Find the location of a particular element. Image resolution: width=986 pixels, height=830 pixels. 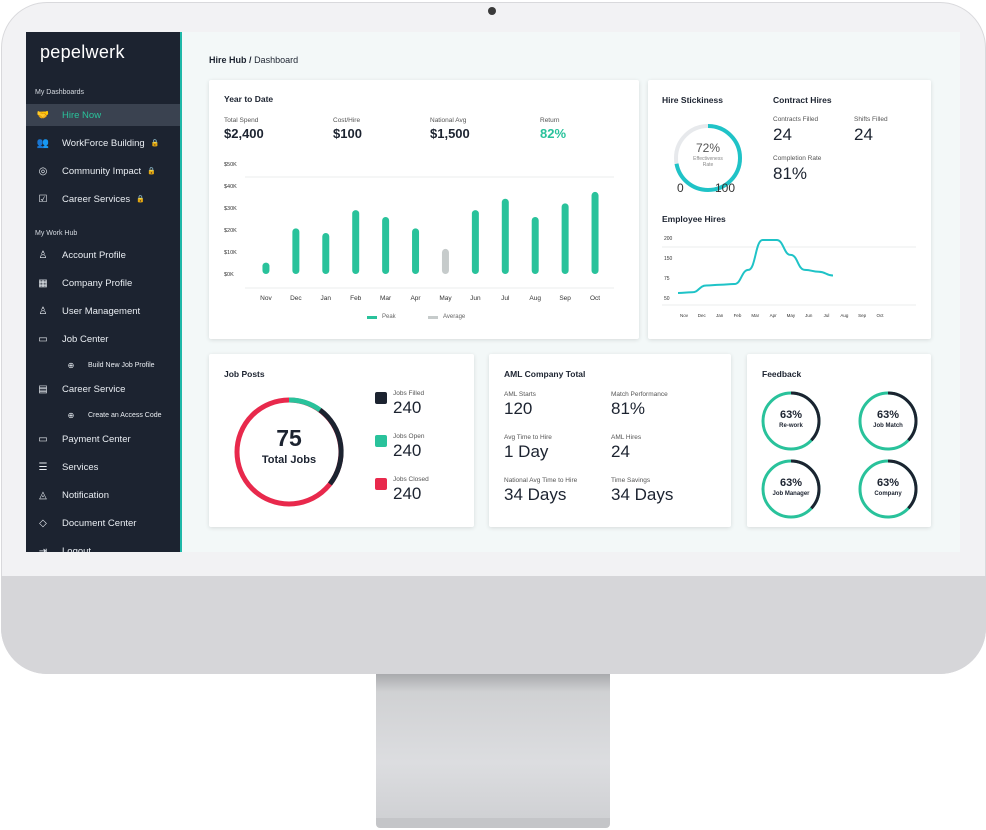

sidebar-item-label: Notification is located at coordinates (85, 495).